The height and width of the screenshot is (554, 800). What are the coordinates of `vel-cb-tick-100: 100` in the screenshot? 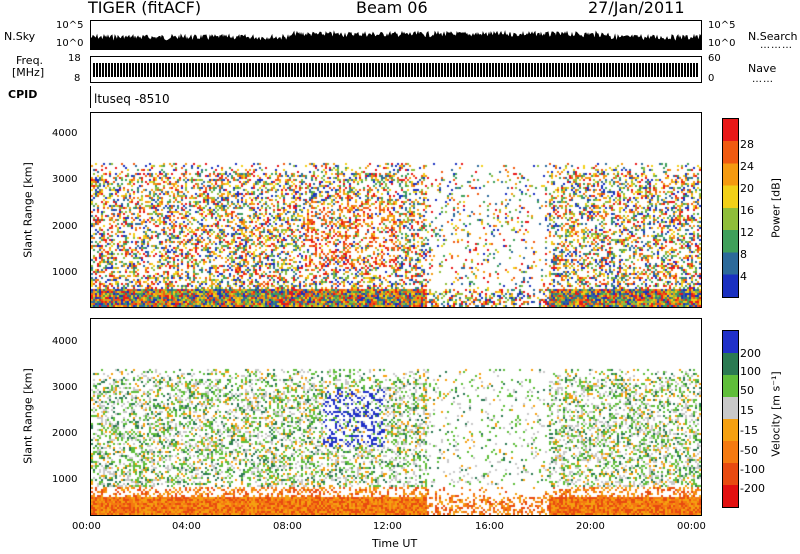 It's located at (750, 371).